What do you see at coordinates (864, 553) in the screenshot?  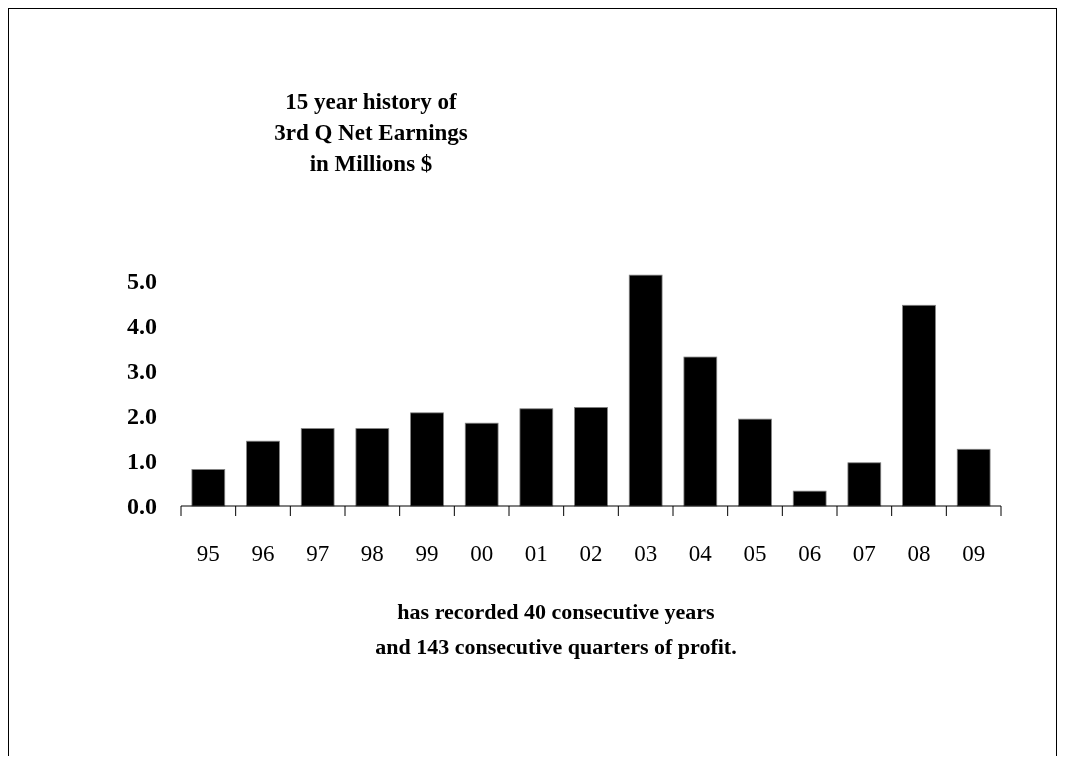 I see `x-tick-label: 07` at bounding box center [864, 553].